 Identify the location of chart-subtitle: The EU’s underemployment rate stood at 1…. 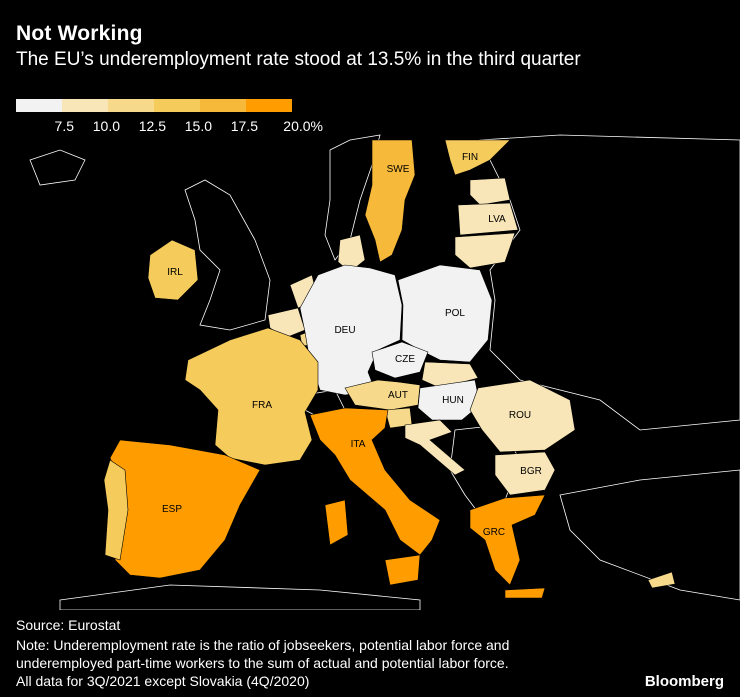
(298, 59).